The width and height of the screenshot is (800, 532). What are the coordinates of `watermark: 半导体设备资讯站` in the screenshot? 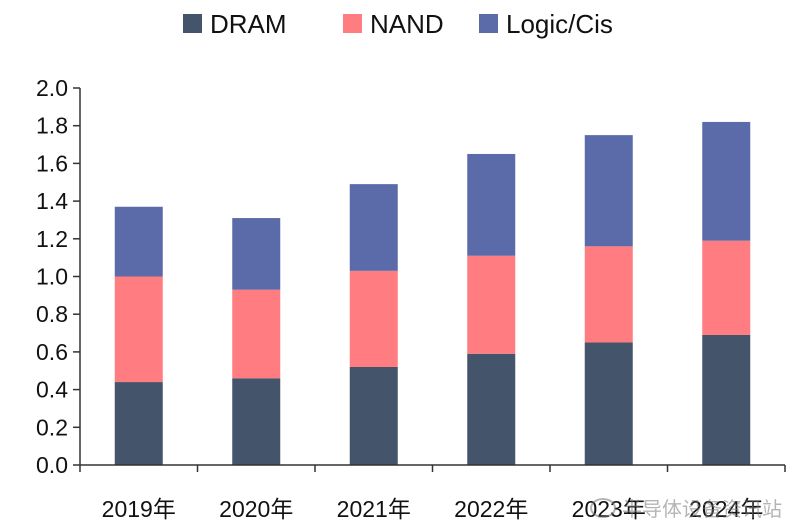 It's located at (686, 507).